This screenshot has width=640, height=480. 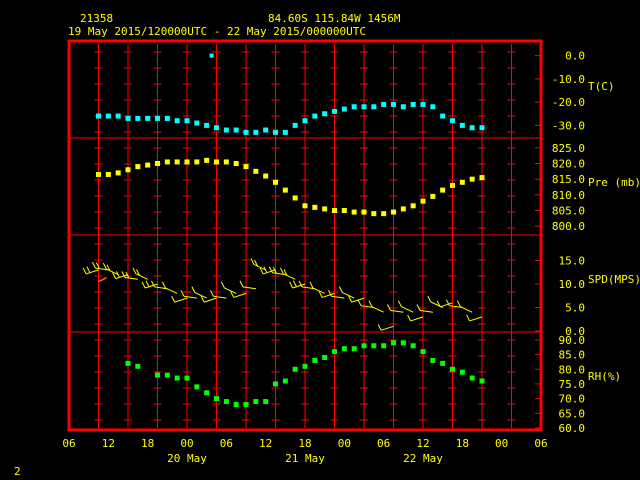 I want to click on y-tick-label: 0.0, so click(x=575, y=56).